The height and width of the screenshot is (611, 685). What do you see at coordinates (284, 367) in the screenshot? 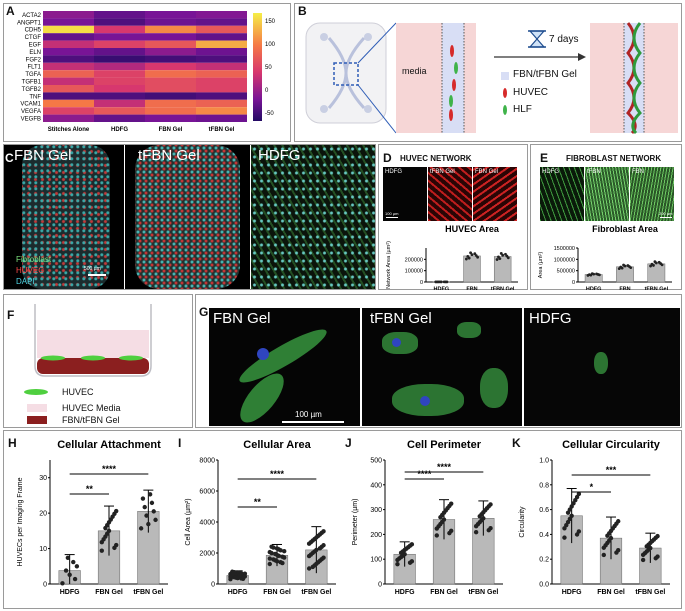
I see `g-img-fbn` at bounding box center [284, 367].